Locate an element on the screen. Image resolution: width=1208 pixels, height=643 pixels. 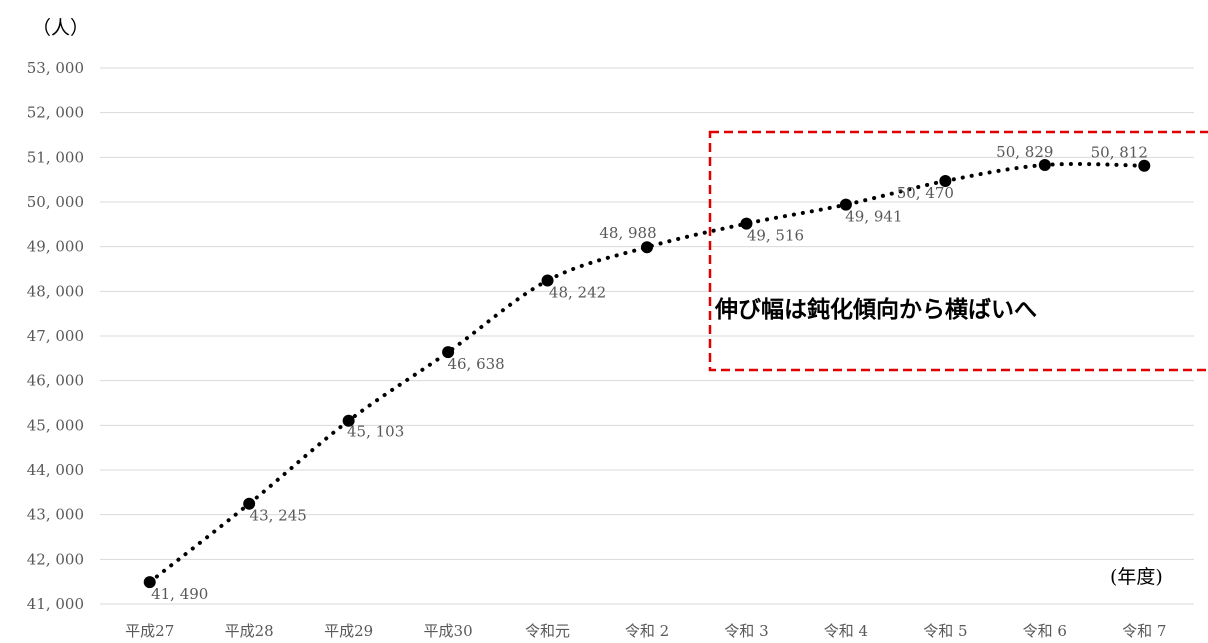
data-label: 45, 103 is located at coordinates (375, 432).